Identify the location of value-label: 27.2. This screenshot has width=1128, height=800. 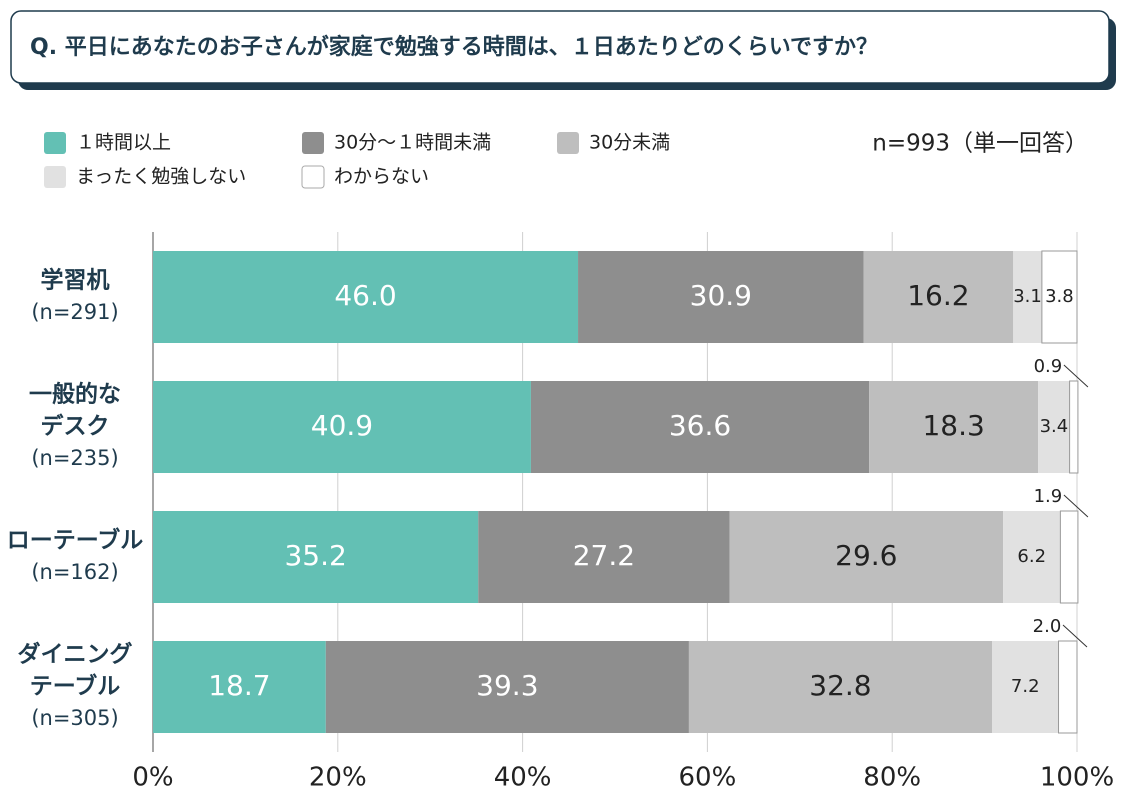
(604, 555).